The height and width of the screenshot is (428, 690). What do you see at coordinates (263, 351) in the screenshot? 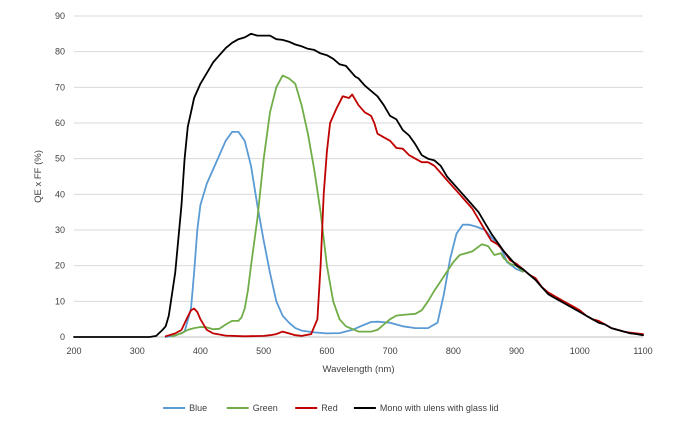
I see `x-tick-label: 500` at bounding box center [263, 351].